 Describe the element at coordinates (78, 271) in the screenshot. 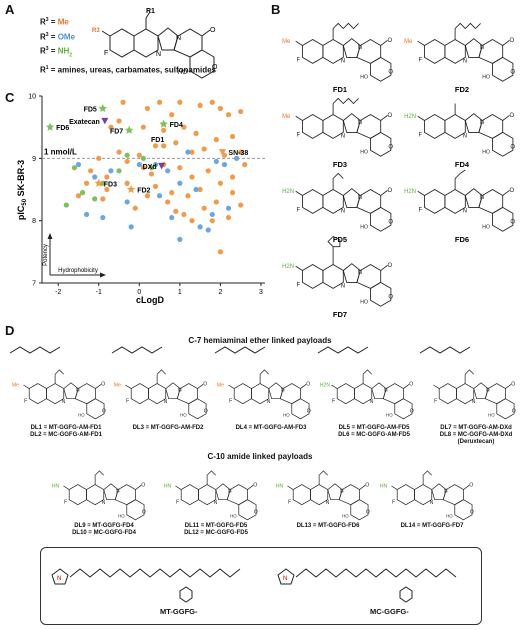

I see `hydrophobicity-arrow-label: Hydrophobicity` at that location.